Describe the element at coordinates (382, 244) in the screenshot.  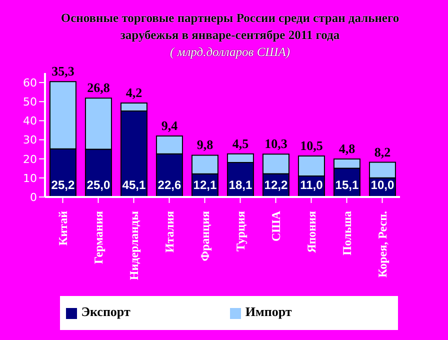
I see `x-tick-label: Корея, Респ.` at that location.